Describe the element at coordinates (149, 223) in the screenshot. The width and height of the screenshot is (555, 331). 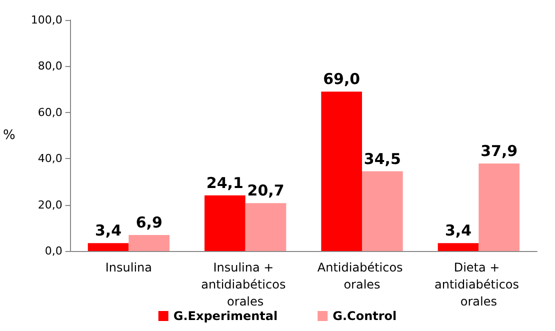
I see `data-label: 6,9` at that location.